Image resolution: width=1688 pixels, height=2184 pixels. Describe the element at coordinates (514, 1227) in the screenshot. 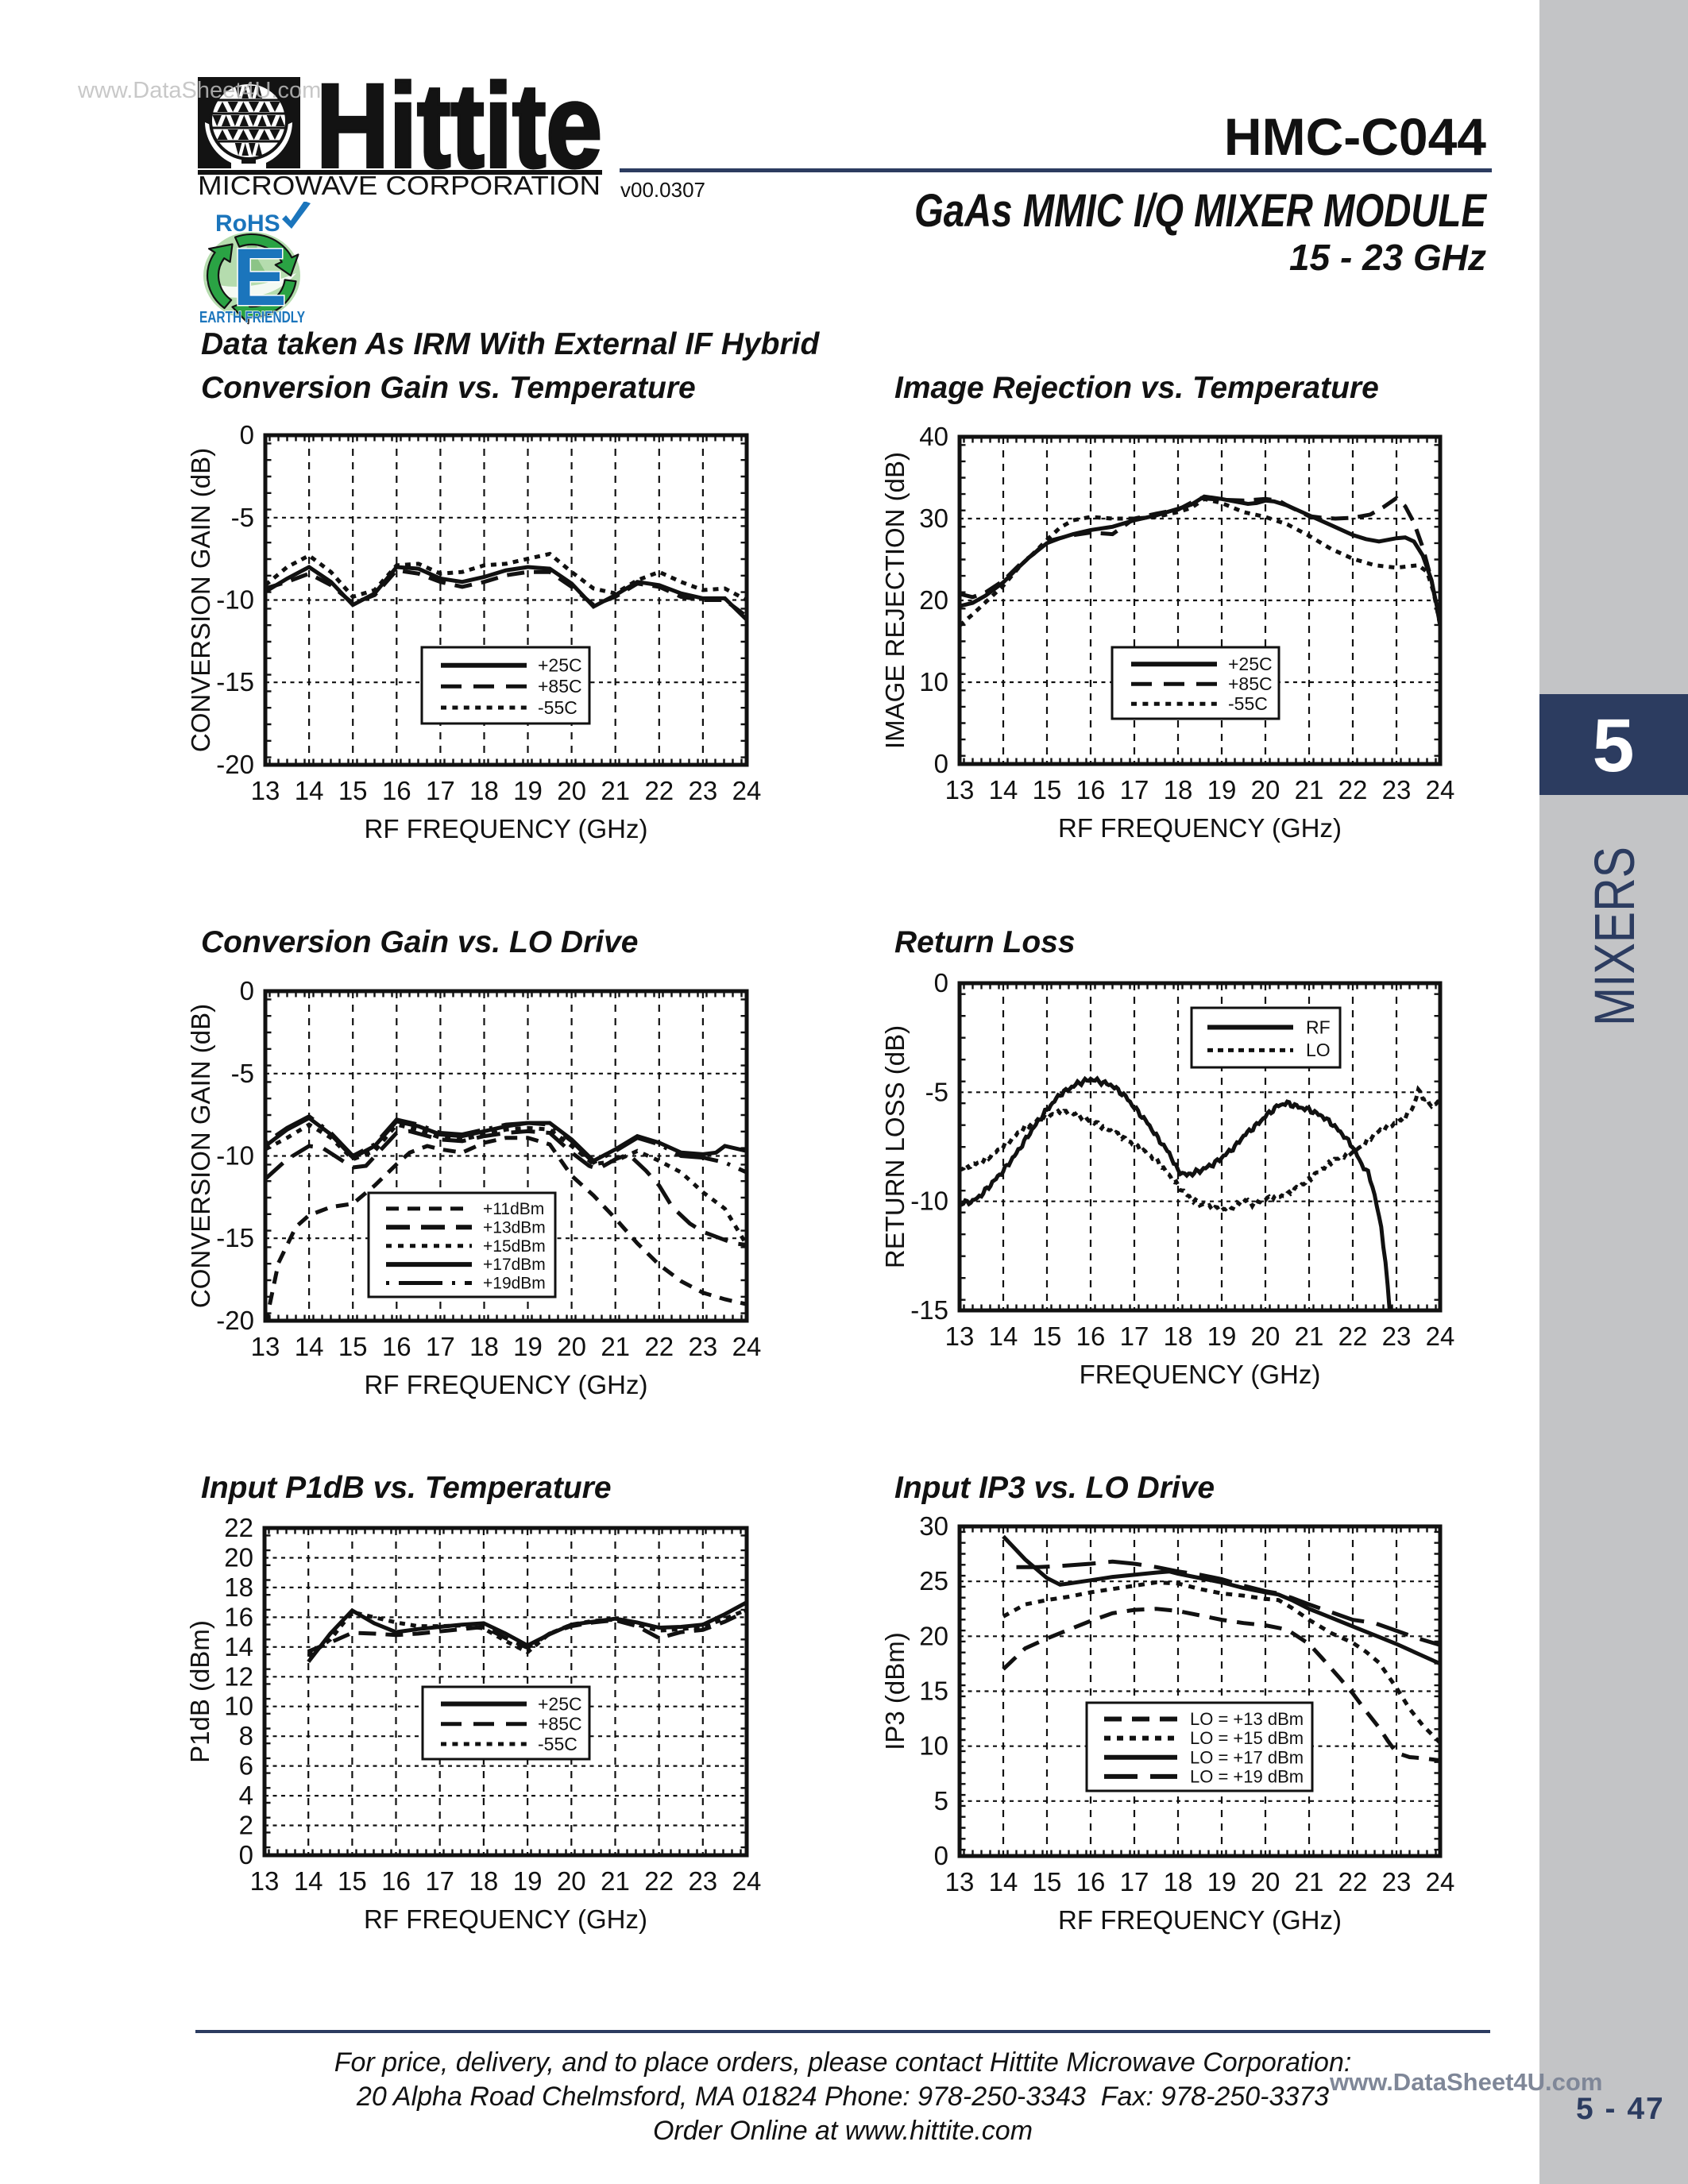

I see `svg-text: +13dBm` at that location.